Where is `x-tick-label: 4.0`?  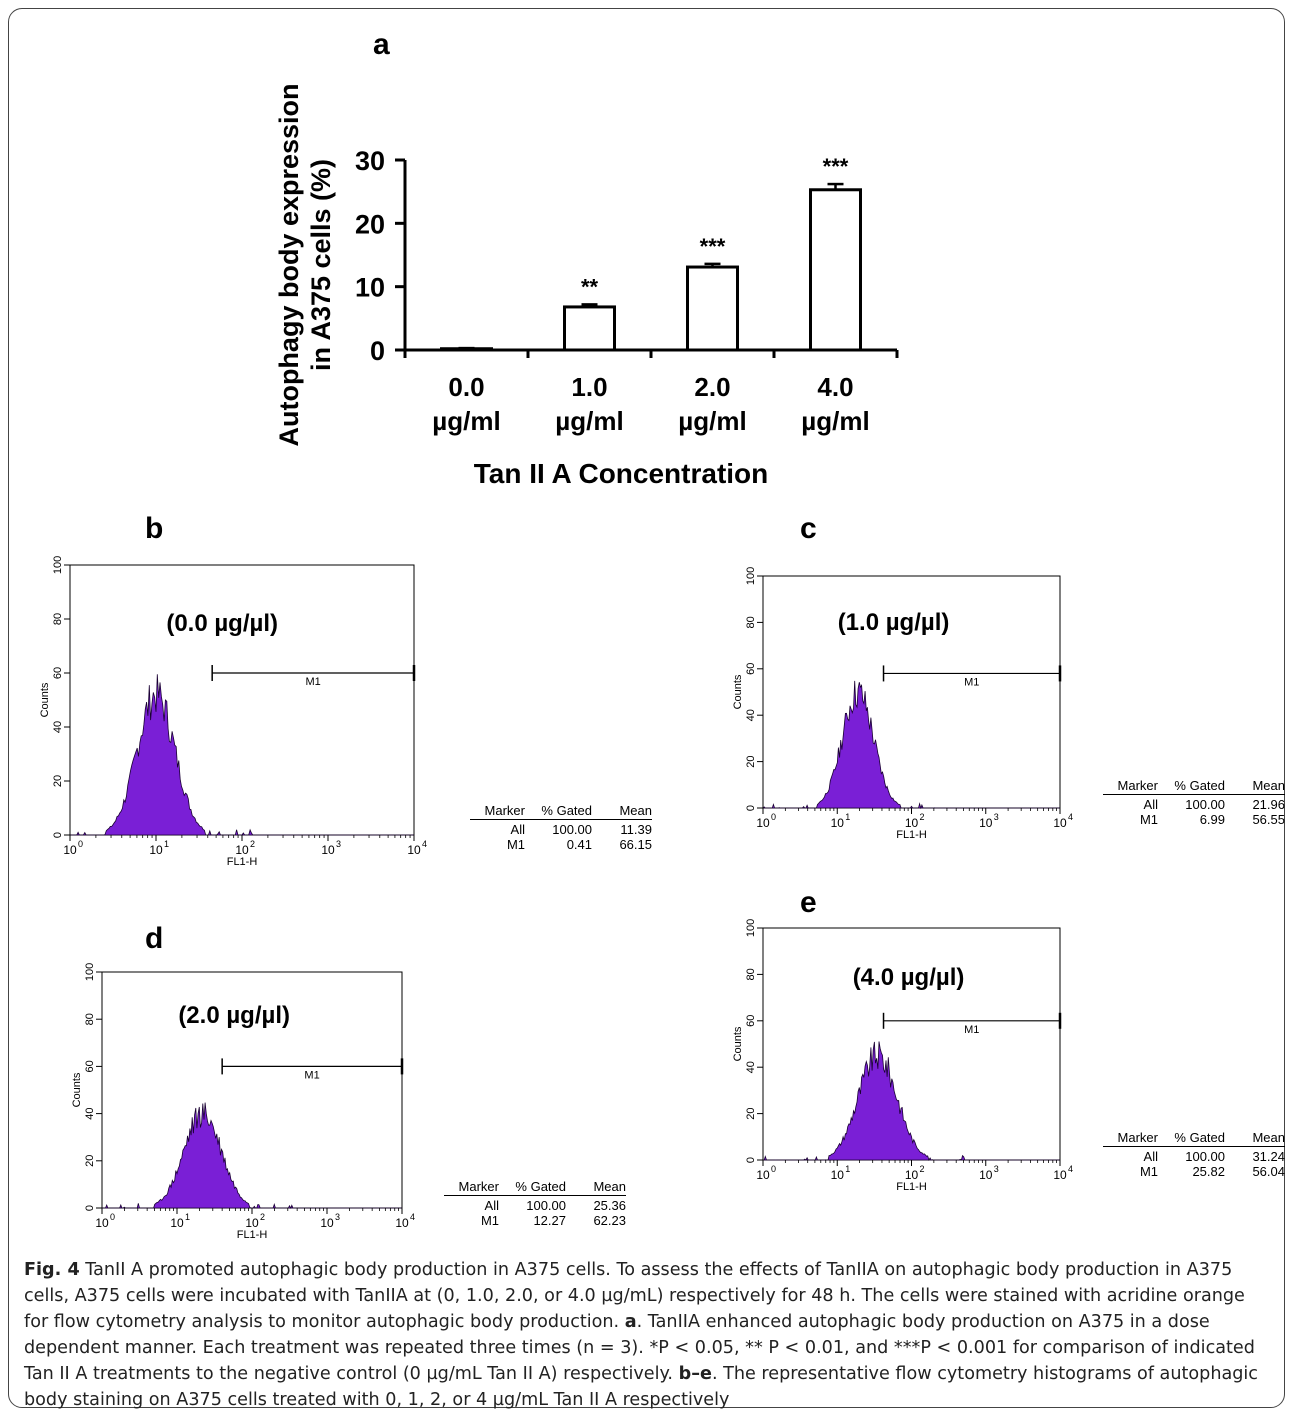 x-tick-label: 4.0 is located at coordinates (835, 387).